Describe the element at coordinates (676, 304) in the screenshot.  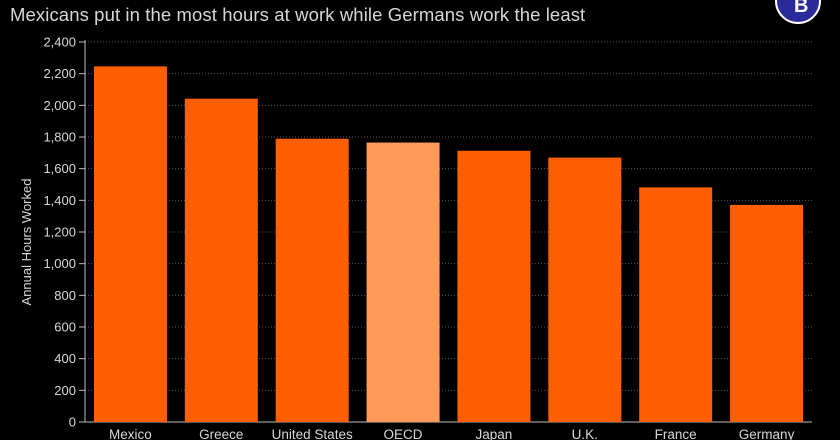
I see `bar-france` at that location.